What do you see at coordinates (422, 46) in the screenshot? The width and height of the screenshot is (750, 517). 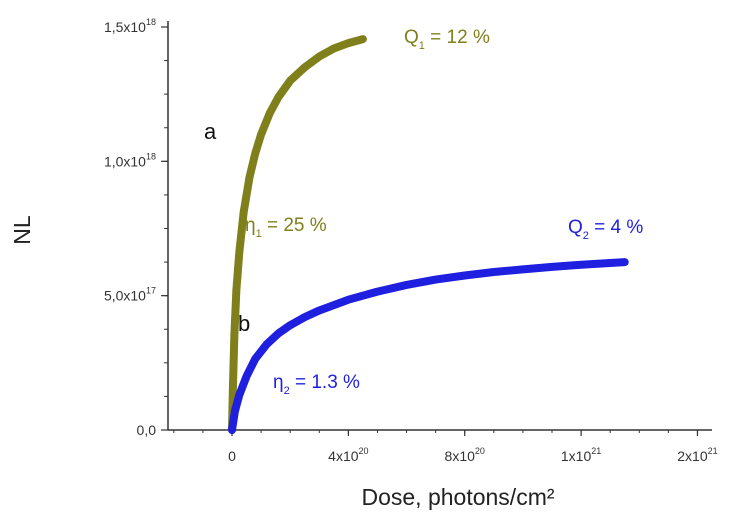 I see `q1-sub: 1` at bounding box center [422, 46].